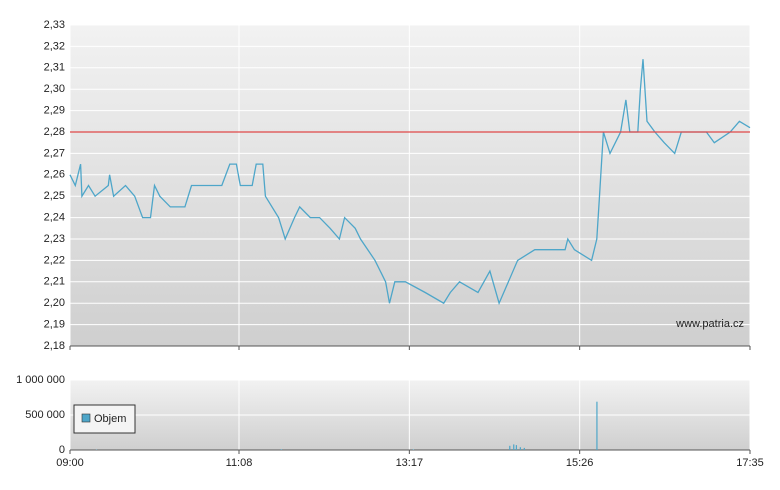 The width and height of the screenshot is (780, 490). Describe the element at coordinates (580, 463) in the screenshot. I see `x-tick-label: 15:26` at that location.